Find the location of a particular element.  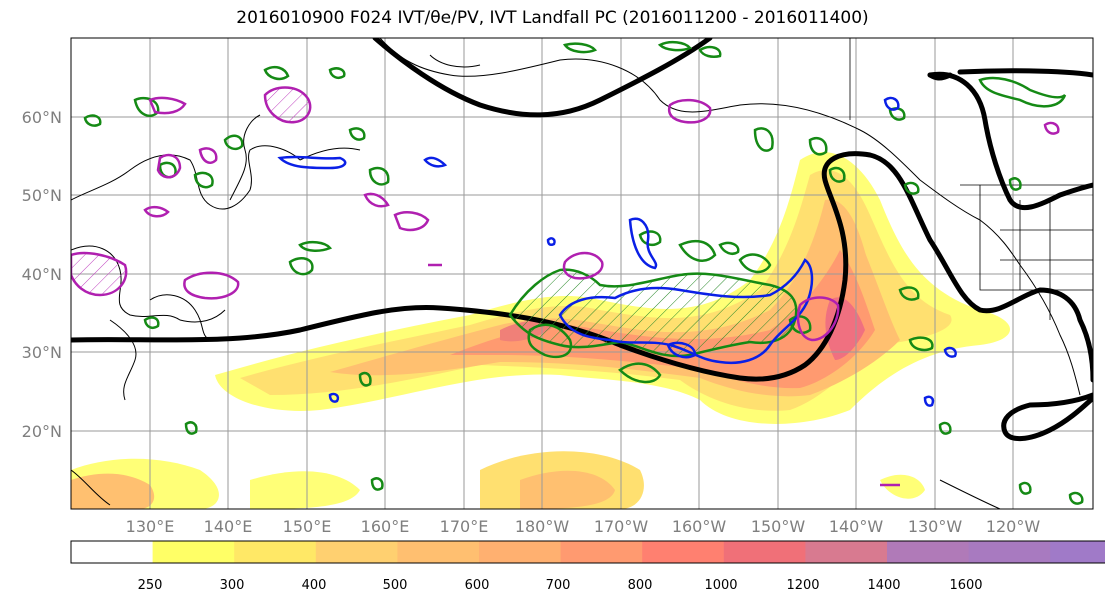

lon-label: 140°E is located at coordinates (228, 526).